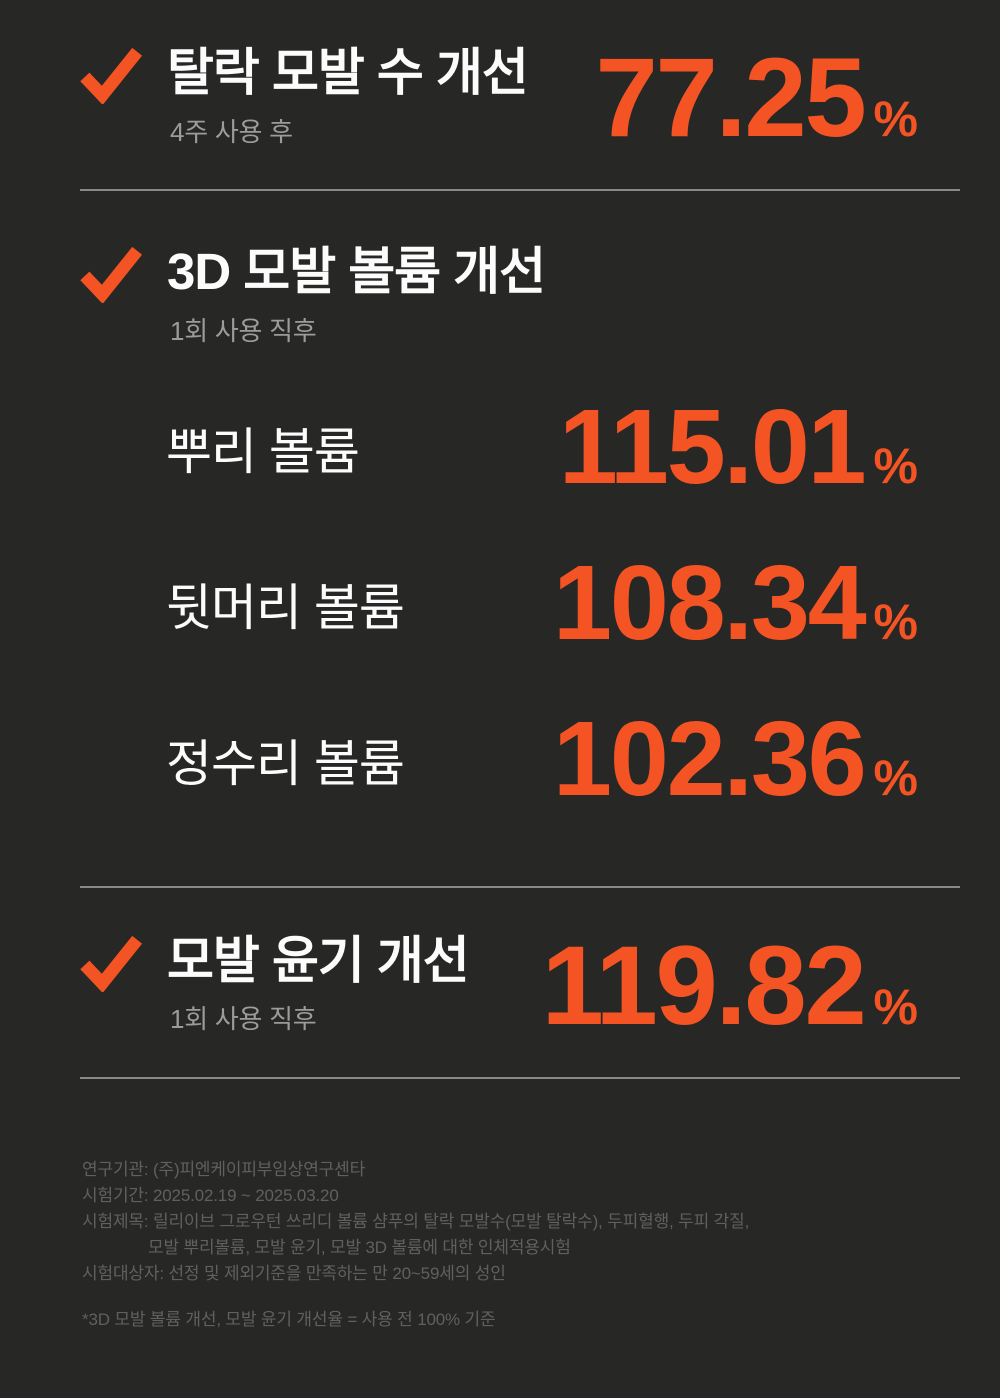 The image size is (1000, 1398). I want to click on volume-row-percentage: 108.34 %, so click(756, 602).